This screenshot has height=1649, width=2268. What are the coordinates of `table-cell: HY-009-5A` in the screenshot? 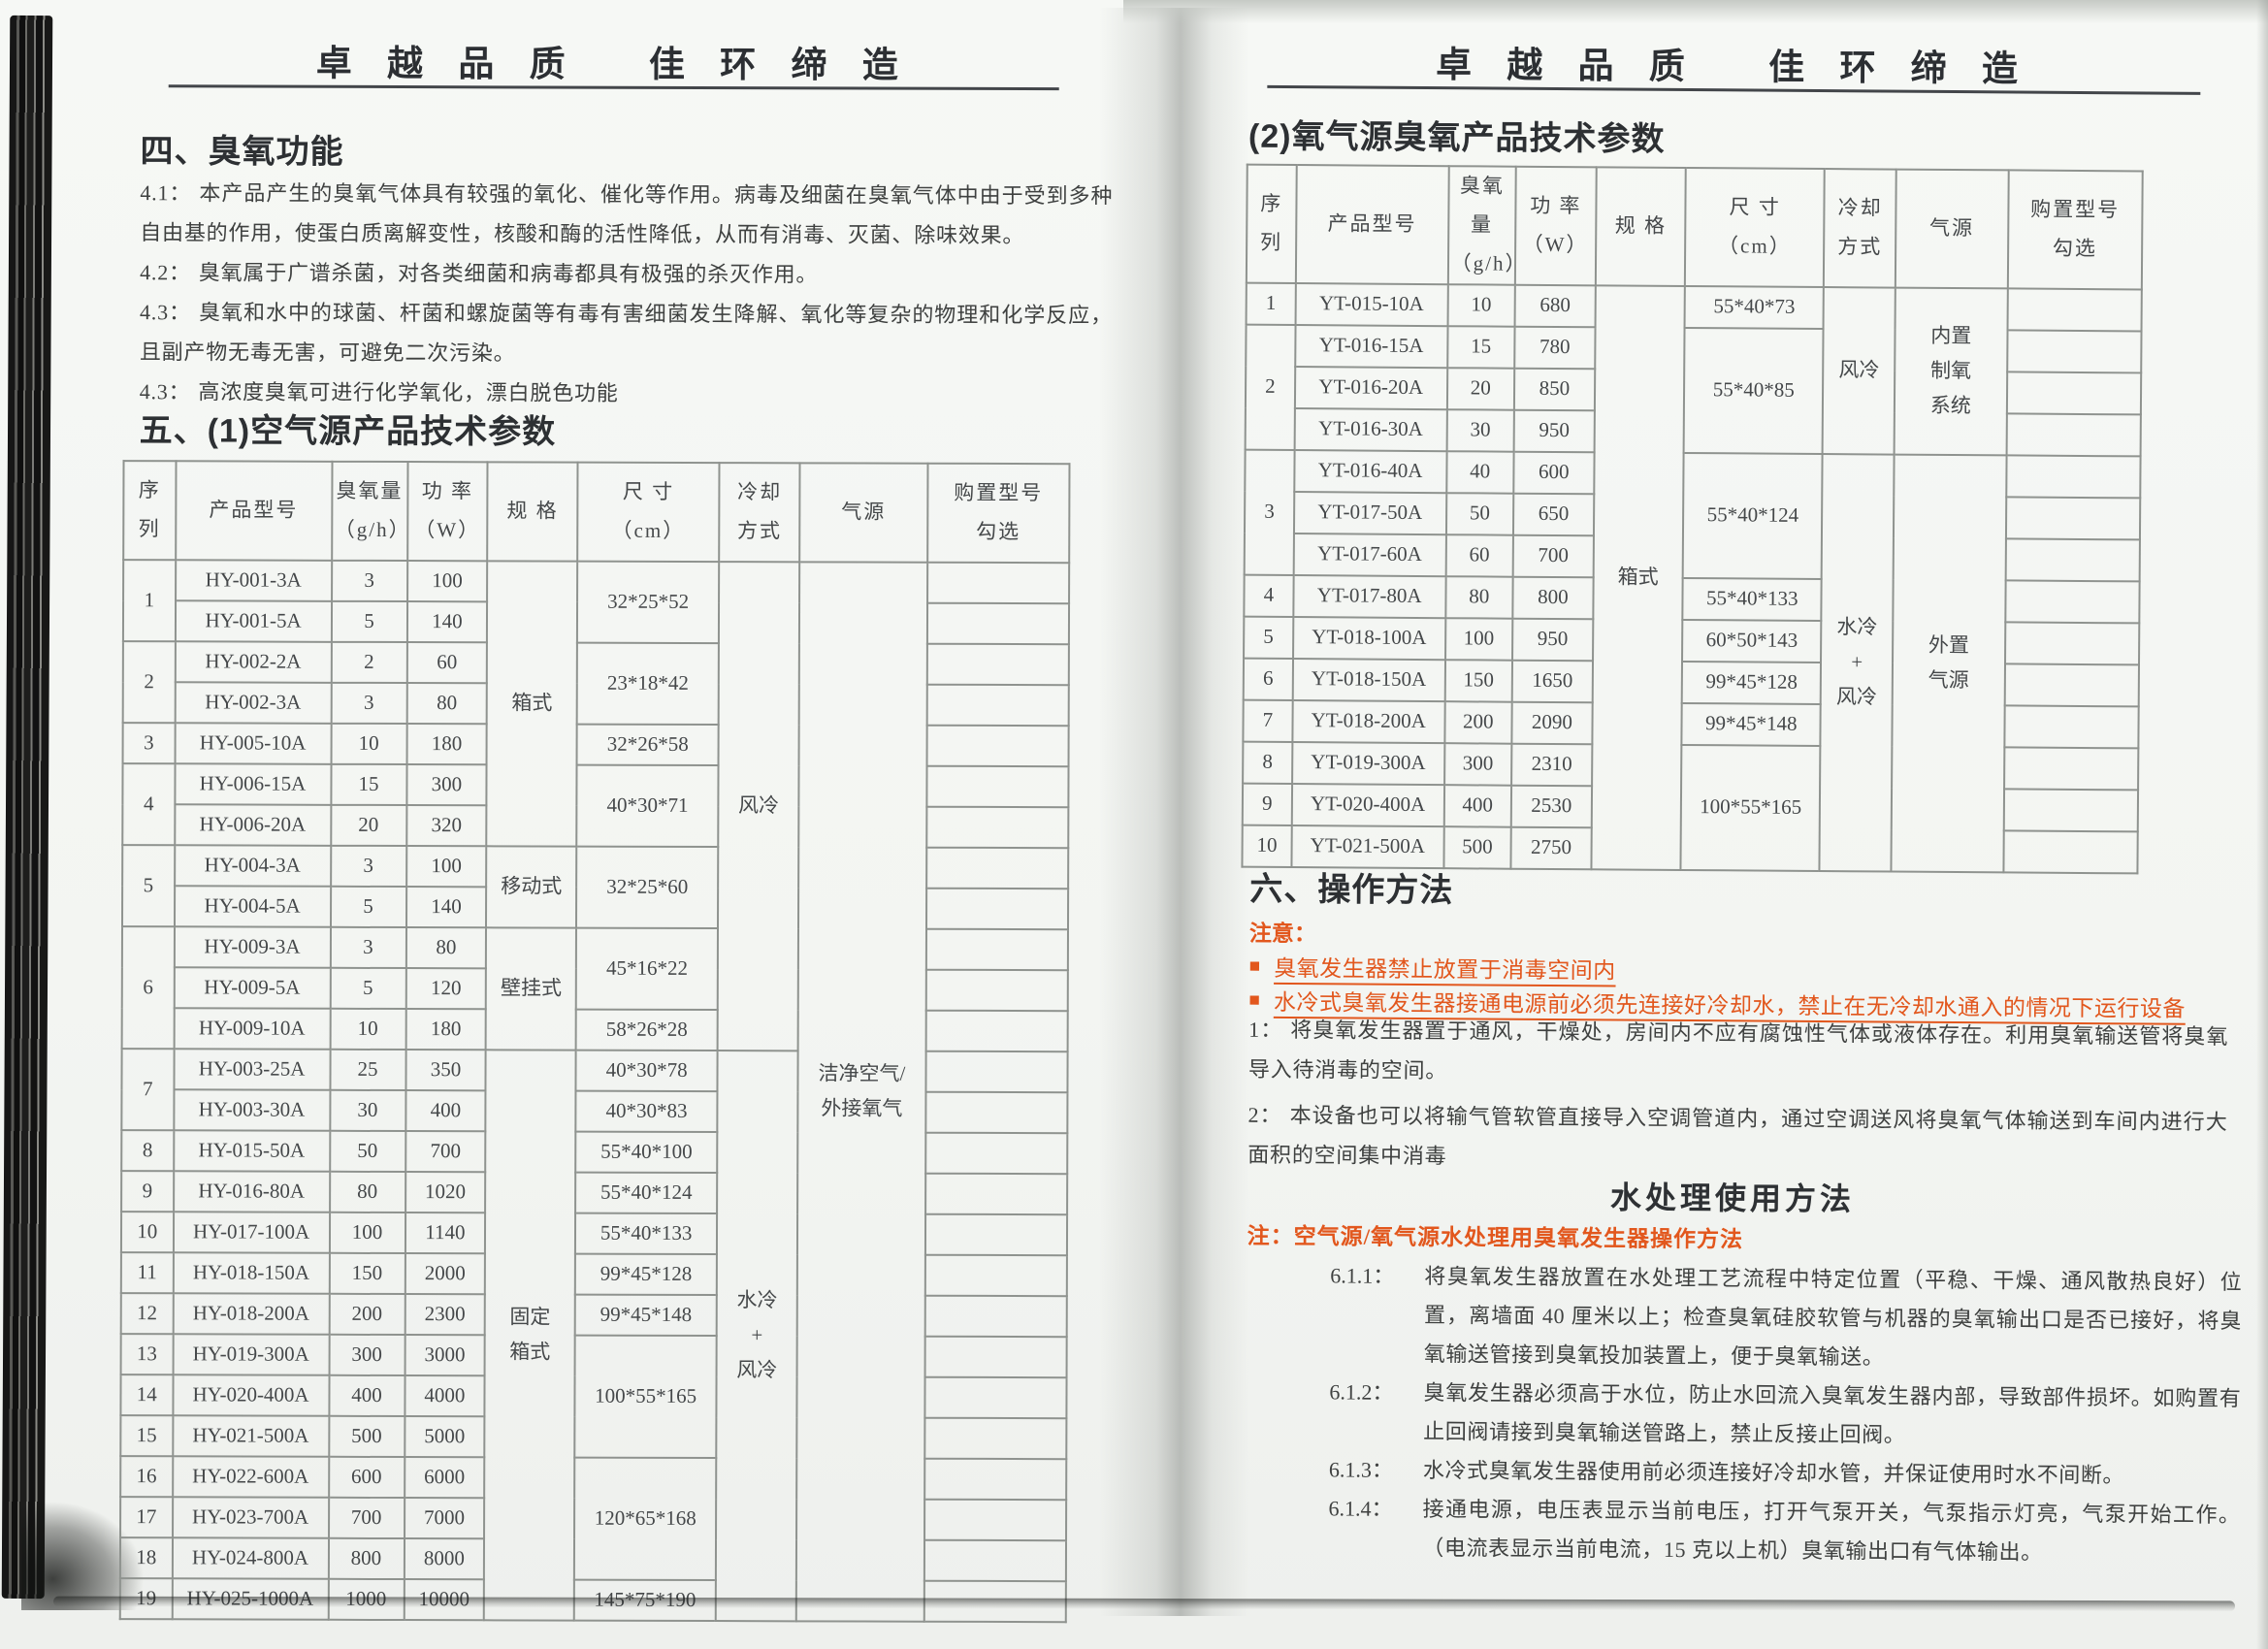 It's located at (252, 988).